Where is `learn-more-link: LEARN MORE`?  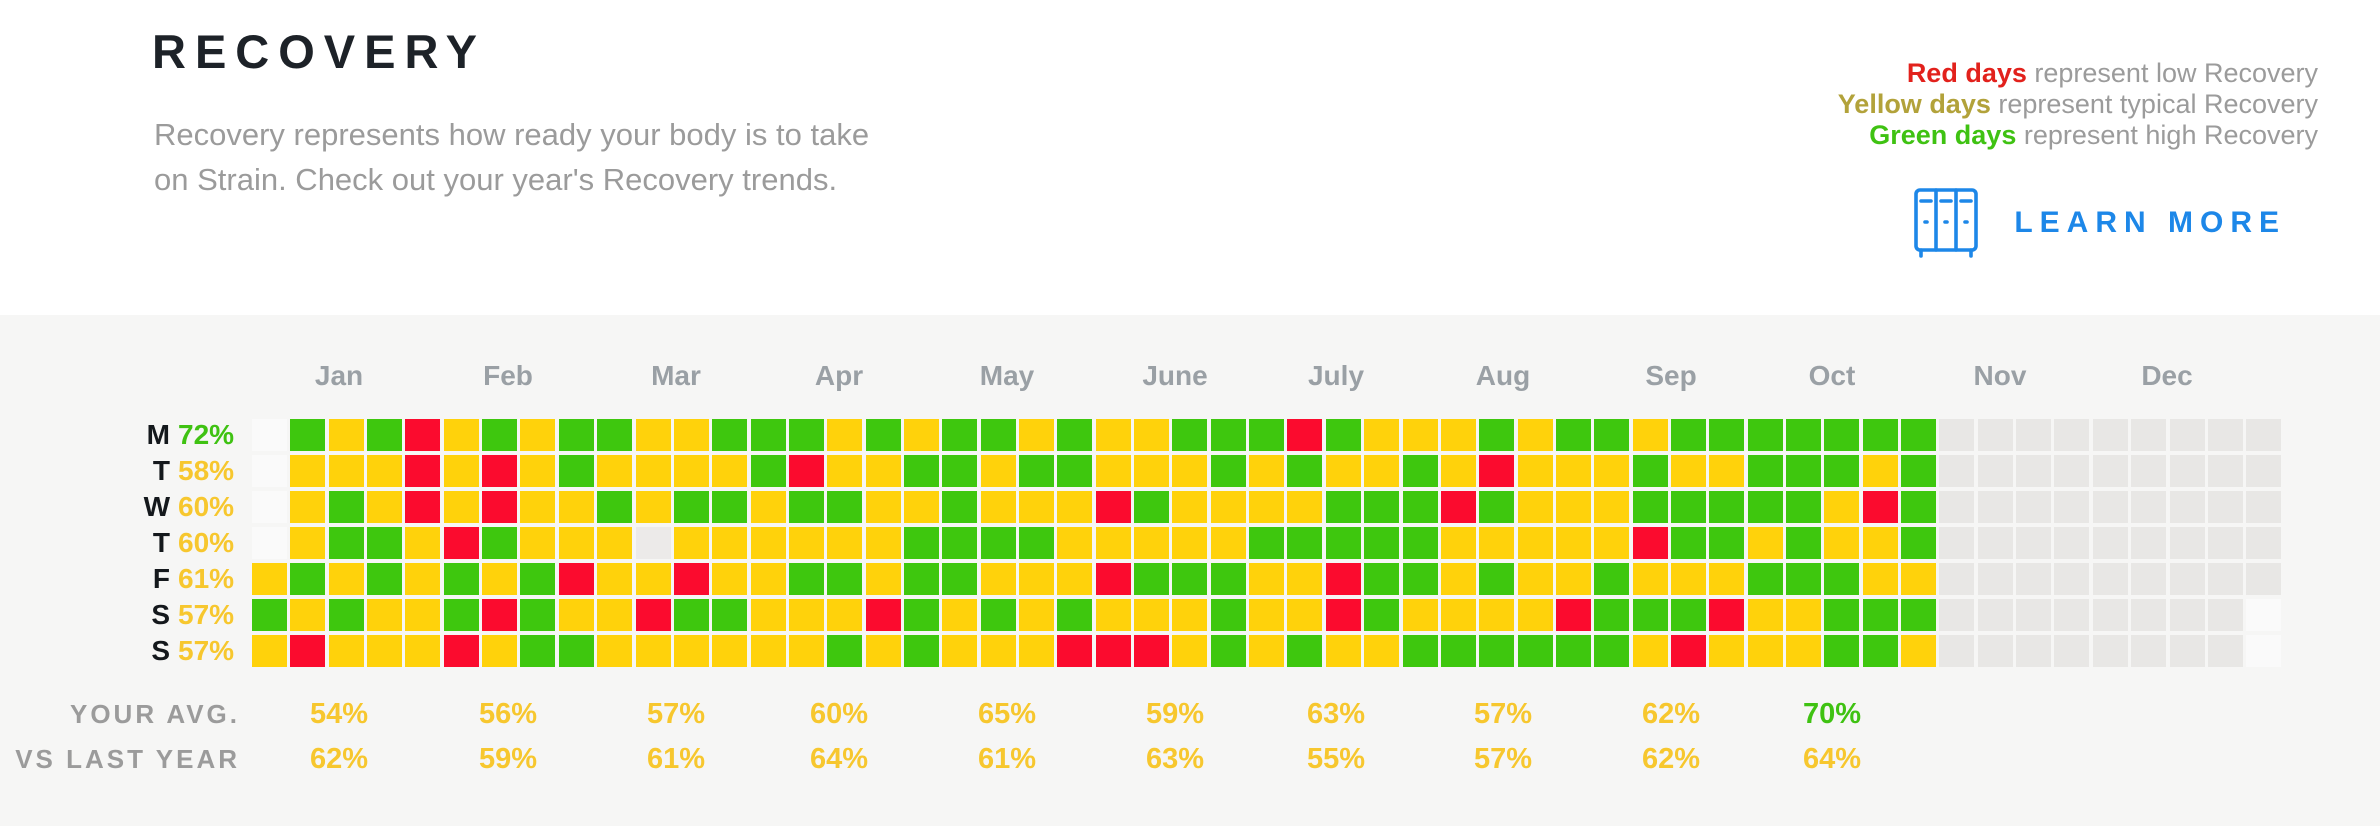
learn-more-link: LEARN MORE is located at coordinates (2100, 223).